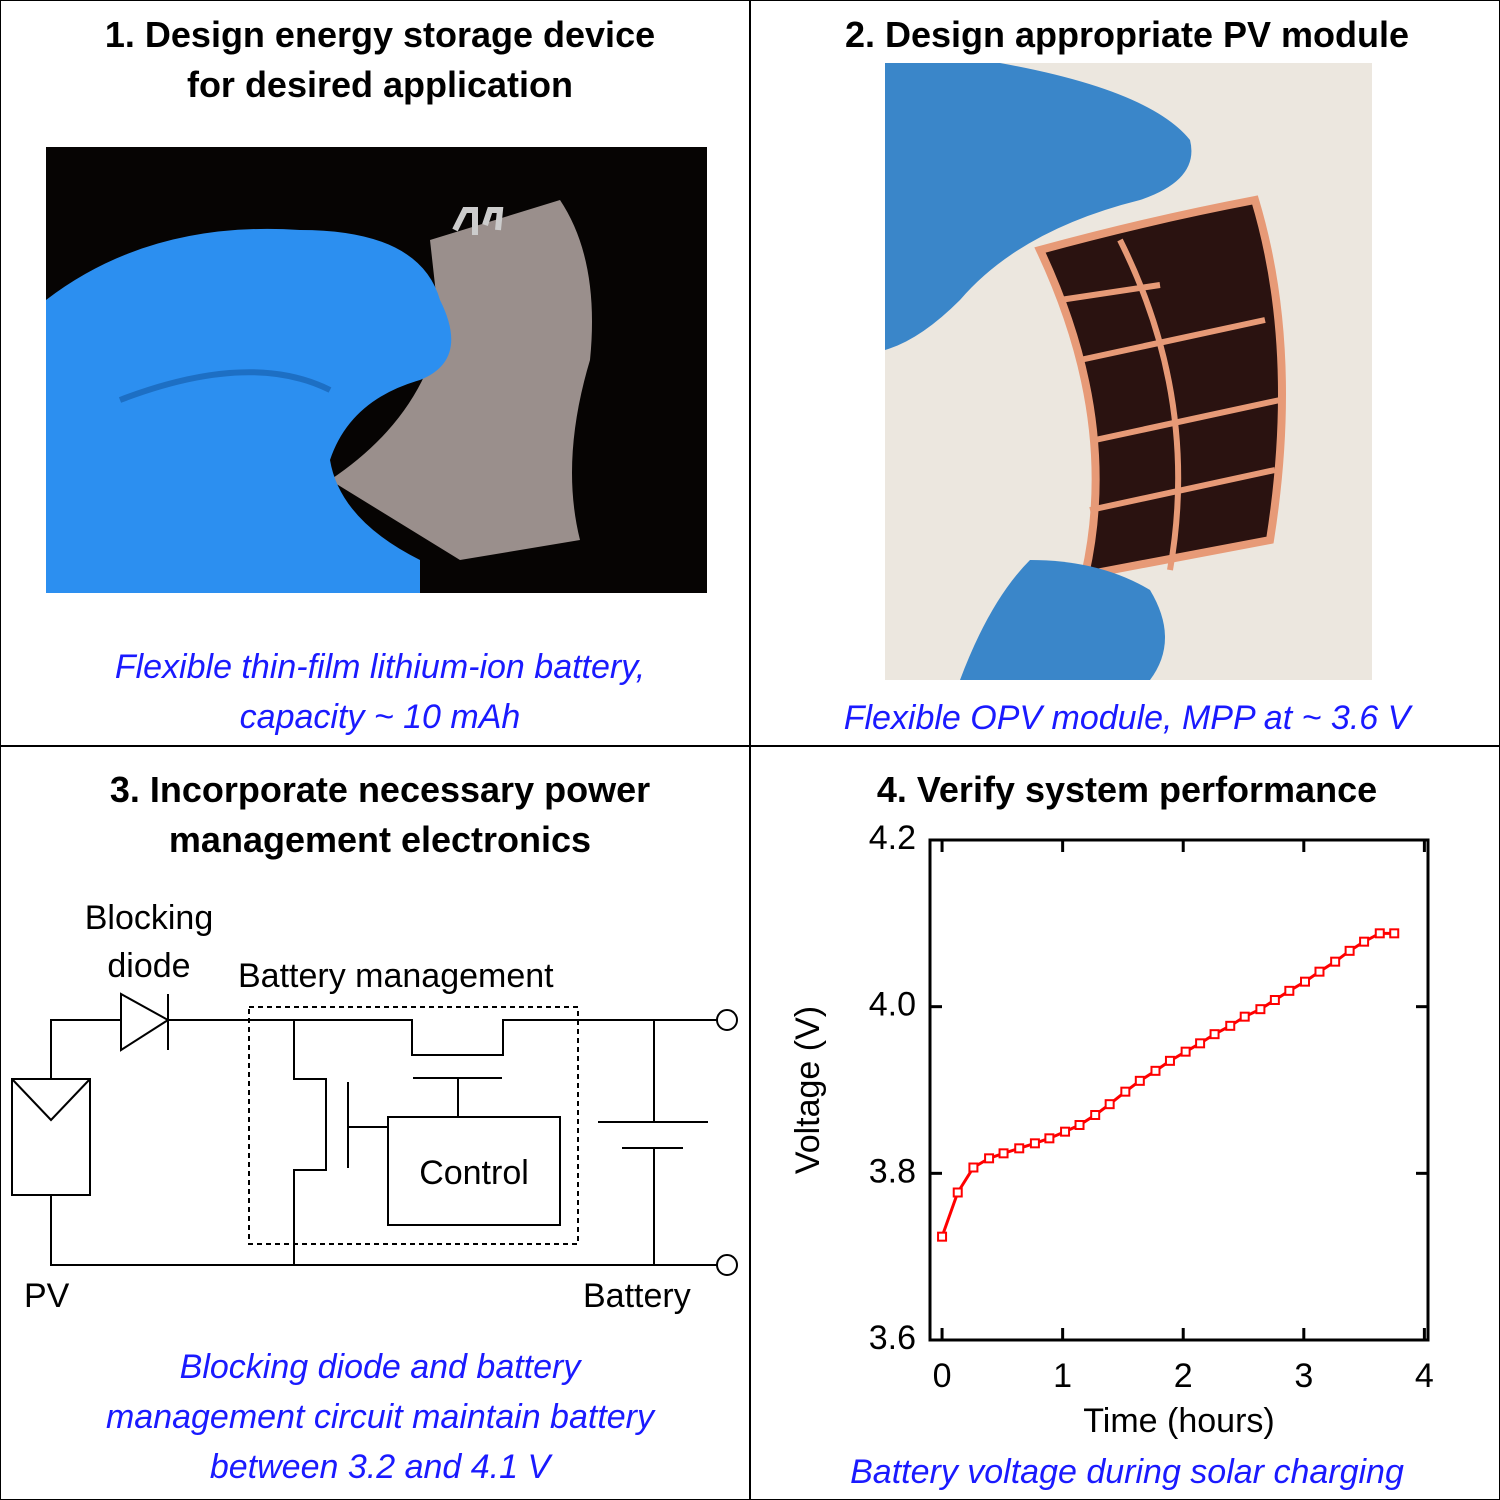 The width and height of the screenshot is (1500, 1500). What do you see at coordinates (380, 34) in the screenshot?
I see `panel-title: 1. Design energy storage device` at bounding box center [380, 34].